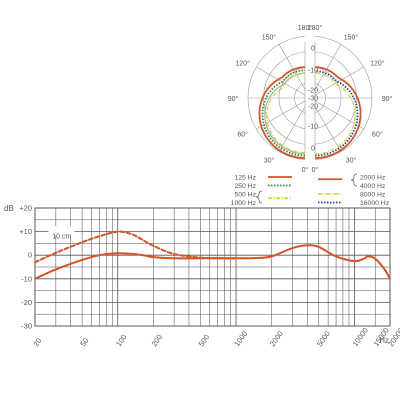 The width and height of the screenshot is (400, 400). I want to click on legend-label: 16000 Hz, so click(375, 203).